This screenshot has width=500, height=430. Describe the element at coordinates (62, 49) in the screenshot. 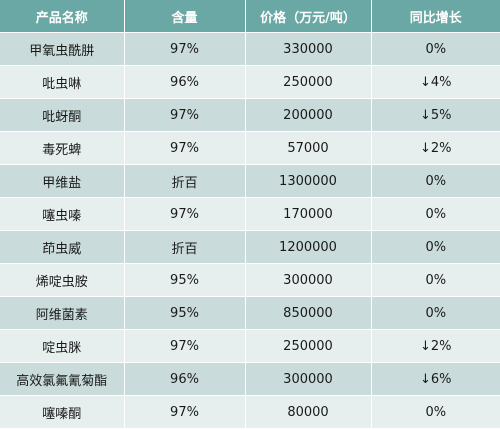

I see `cell-product-name: 甲氧虫酰肼` at that location.